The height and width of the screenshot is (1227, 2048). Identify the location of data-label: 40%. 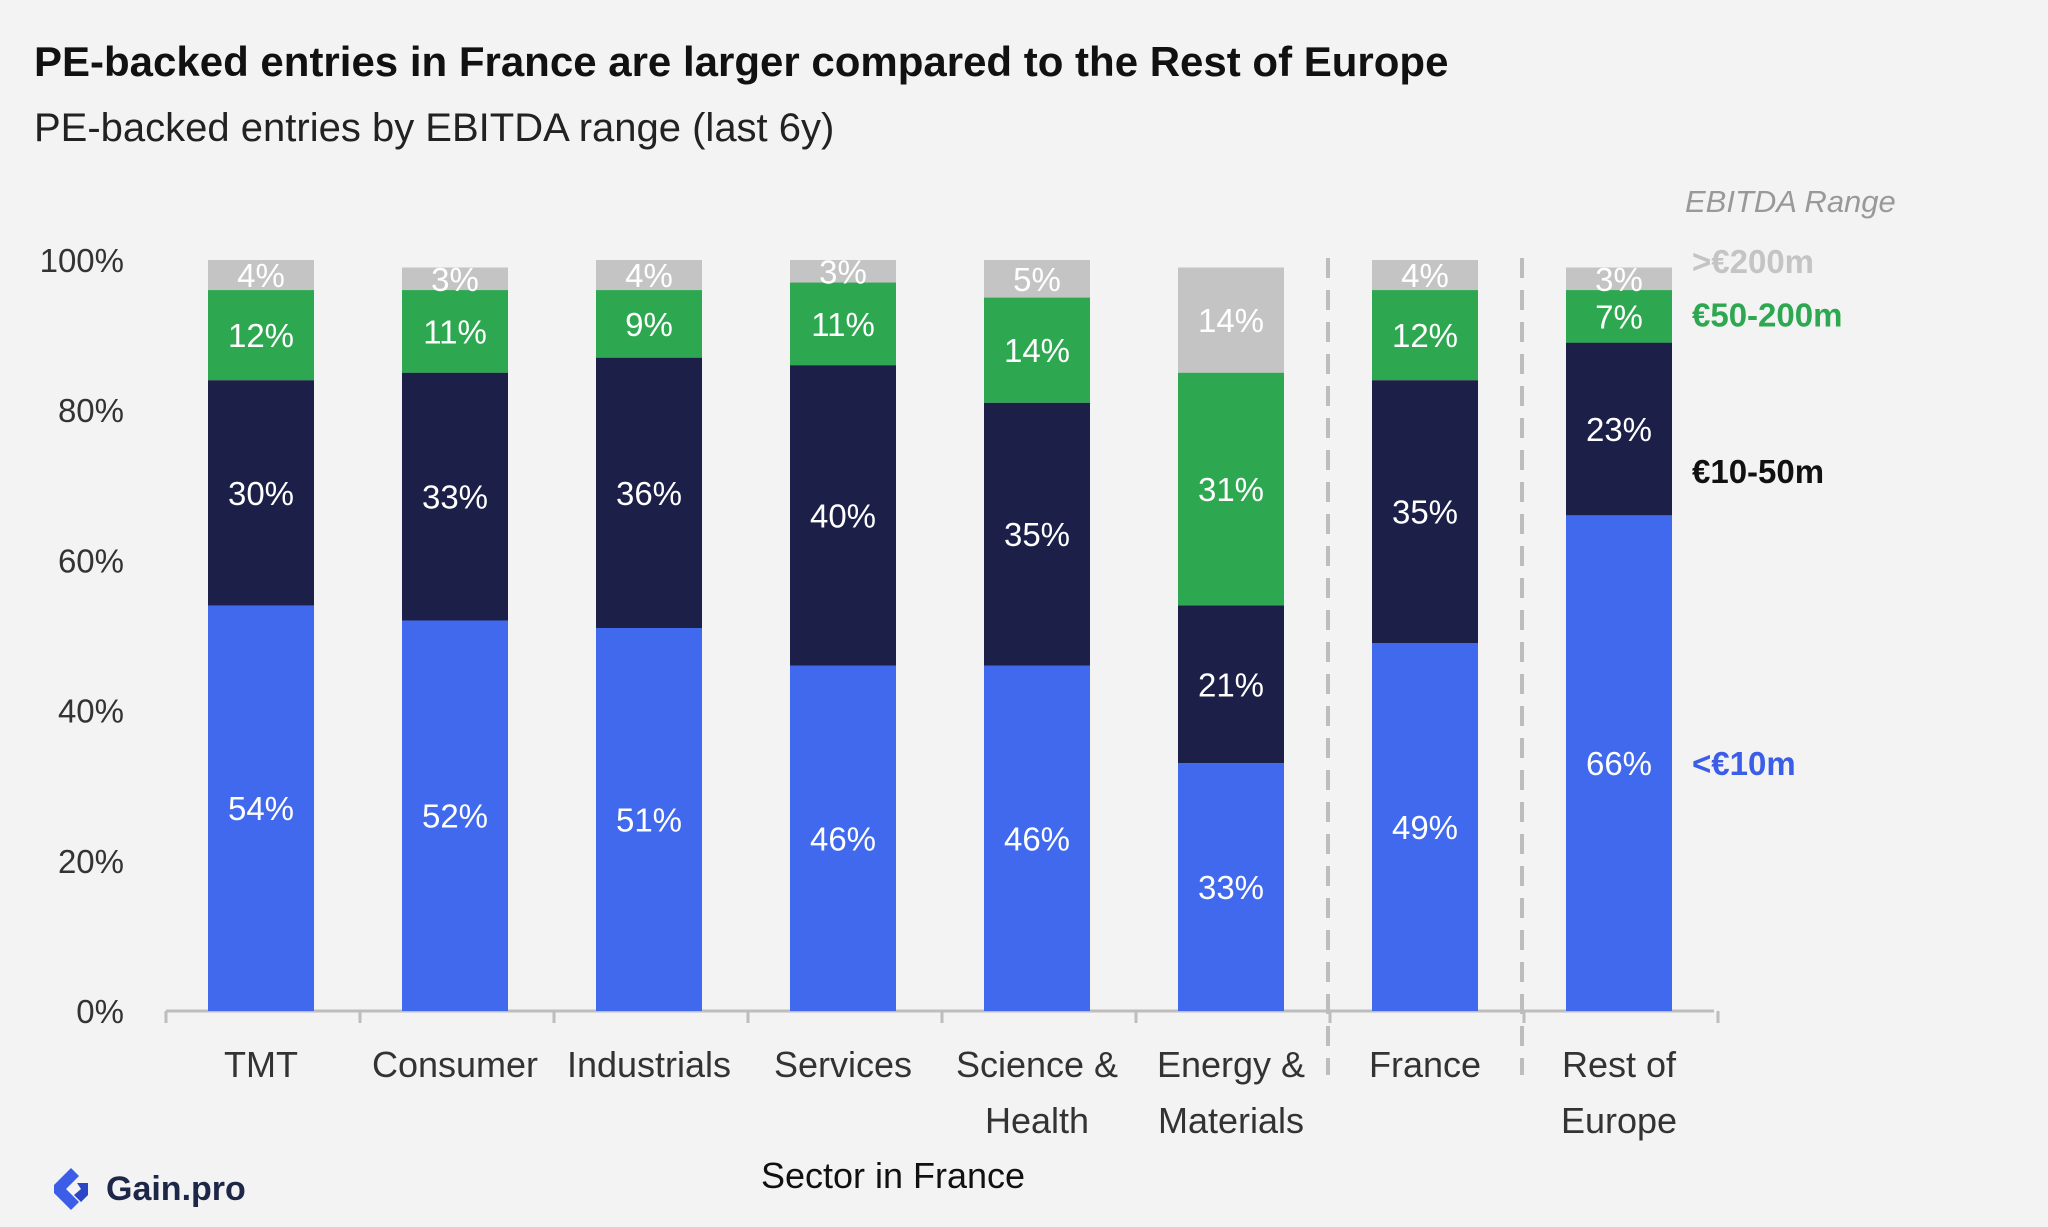
(843, 515).